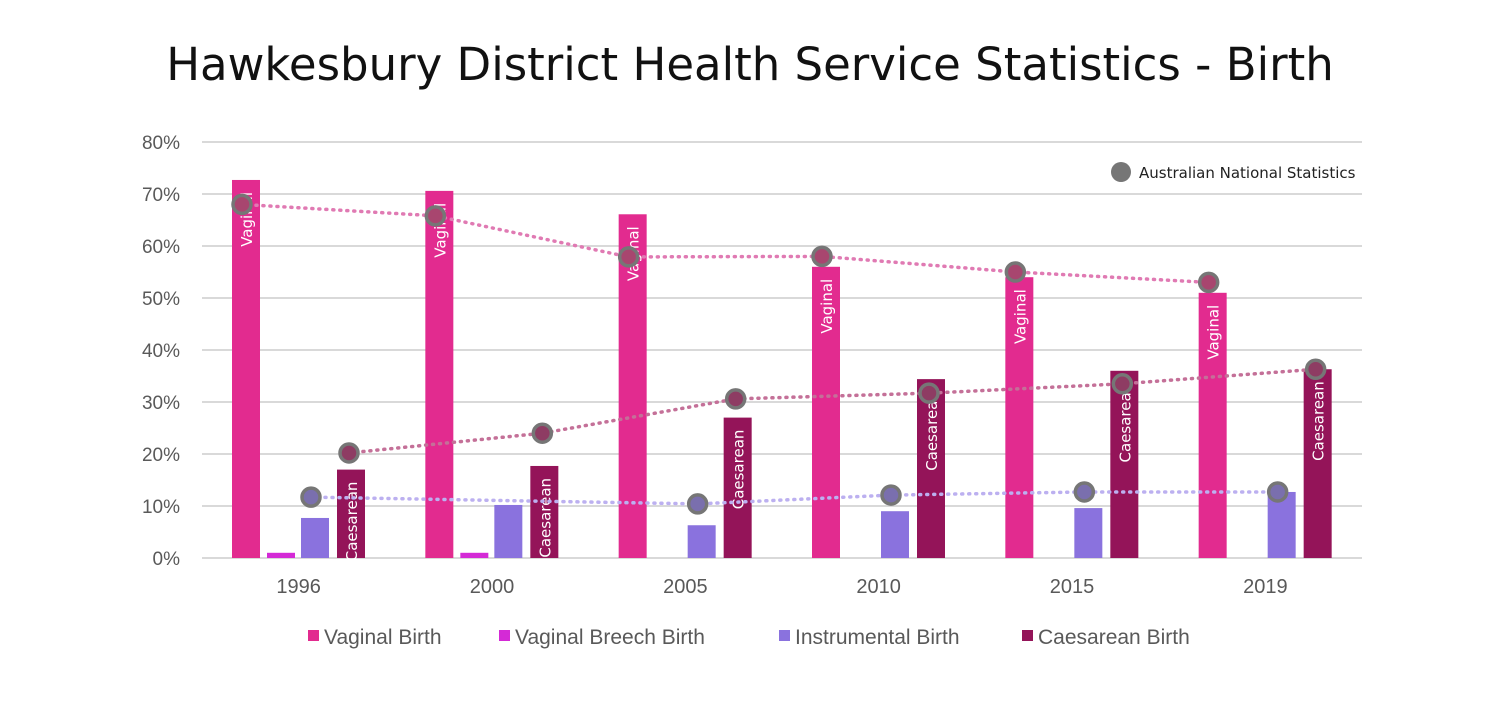 This screenshot has width=1500, height=708. Describe the element at coordinates (1247, 173) in the screenshot. I see `legend-label-national: Australian National Statistics` at that location.